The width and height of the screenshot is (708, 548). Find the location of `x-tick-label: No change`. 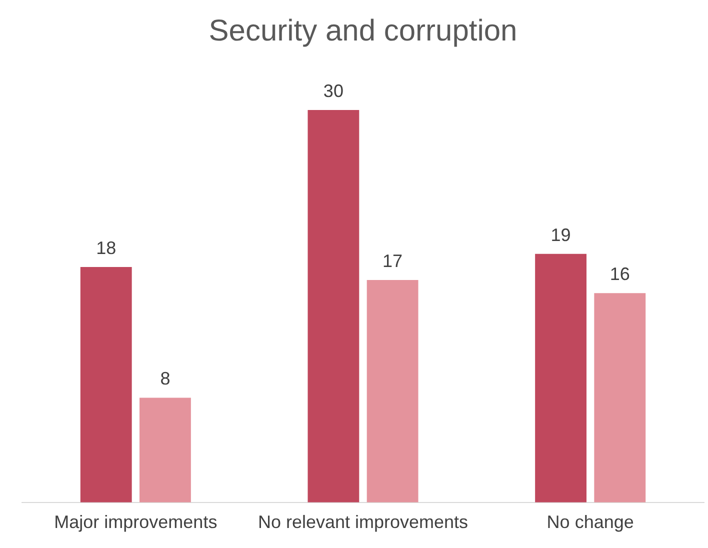

x-tick-label: No change is located at coordinates (590, 522).